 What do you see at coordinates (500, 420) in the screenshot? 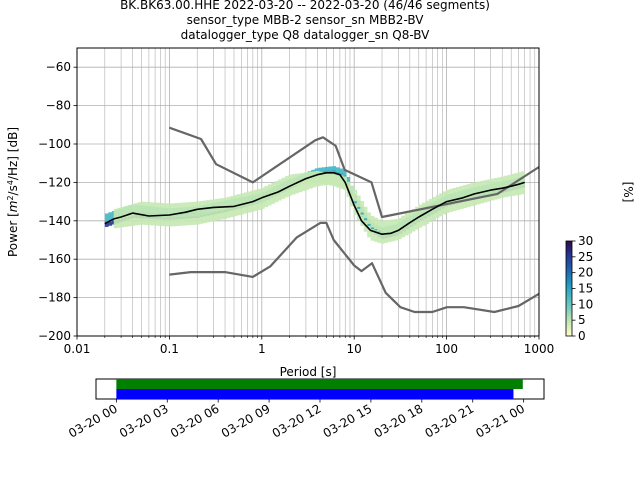
I see `timeline-tick-label: 03-21 00` at bounding box center [500, 420].